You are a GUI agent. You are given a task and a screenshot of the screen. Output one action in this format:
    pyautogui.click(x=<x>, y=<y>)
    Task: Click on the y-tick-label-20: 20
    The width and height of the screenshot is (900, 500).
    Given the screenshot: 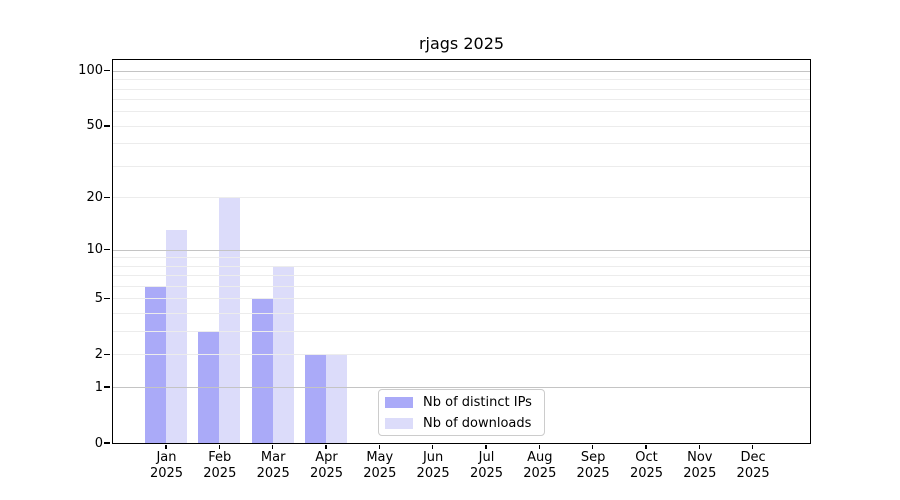 What is the action you would take?
    pyautogui.click(x=94, y=197)
    